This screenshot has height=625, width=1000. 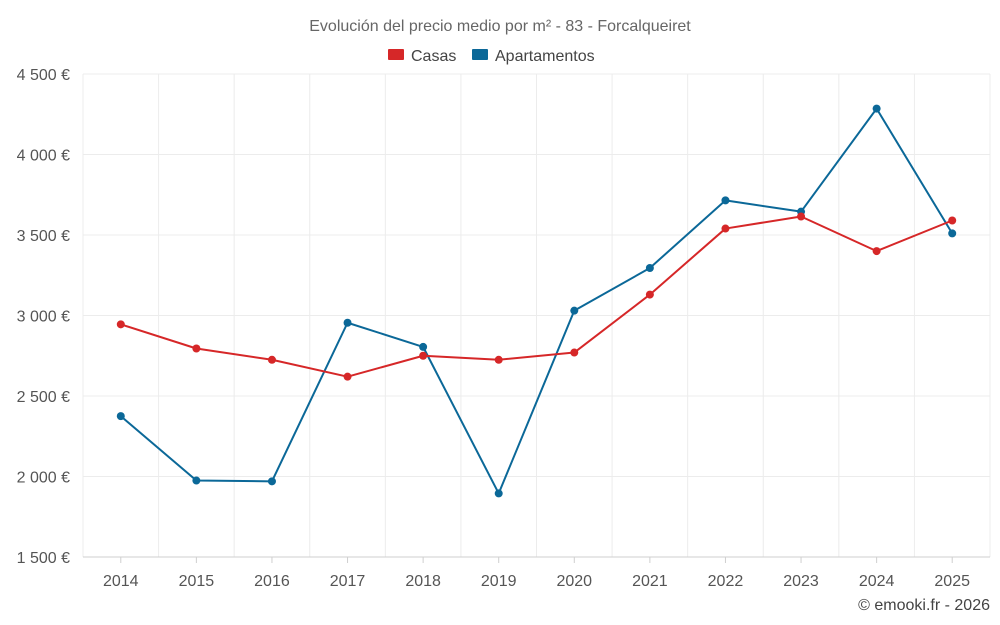 What do you see at coordinates (196, 480) in the screenshot?
I see `data-point-apartamentos-2015` at bounding box center [196, 480].